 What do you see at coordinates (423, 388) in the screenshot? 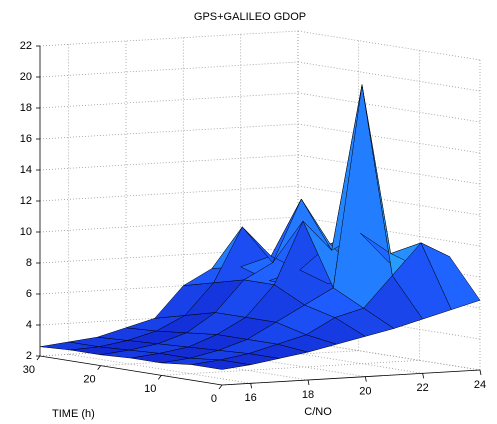
I see `y-tick-label: 22` at bounding box center [423, 388].